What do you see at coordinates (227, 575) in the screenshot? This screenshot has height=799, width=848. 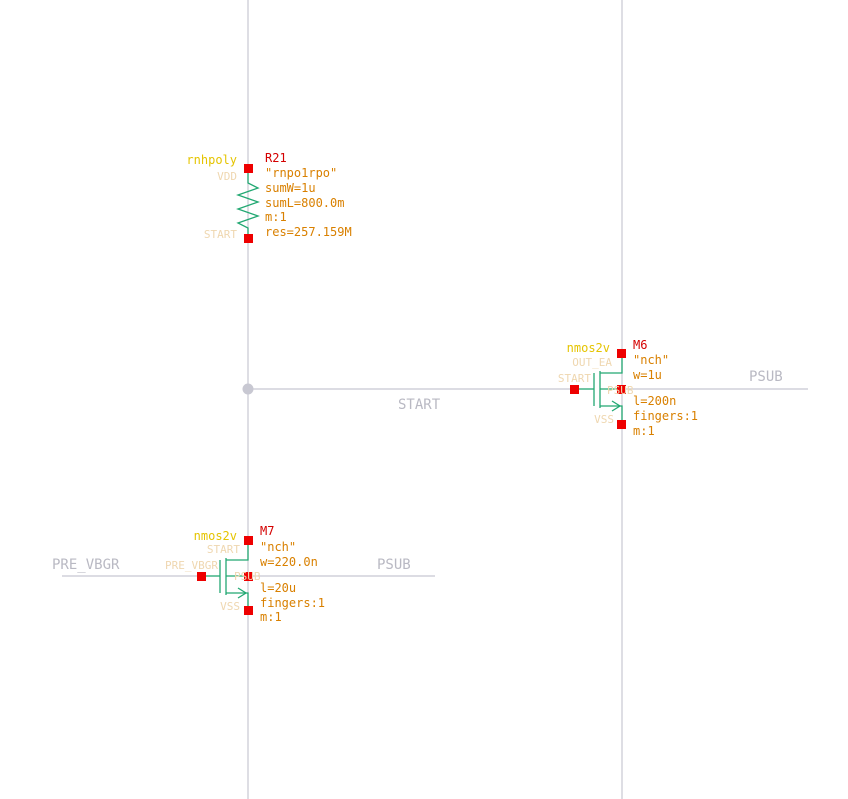 I see `nmos-symbol-m7` at bounding box center [227, 575].